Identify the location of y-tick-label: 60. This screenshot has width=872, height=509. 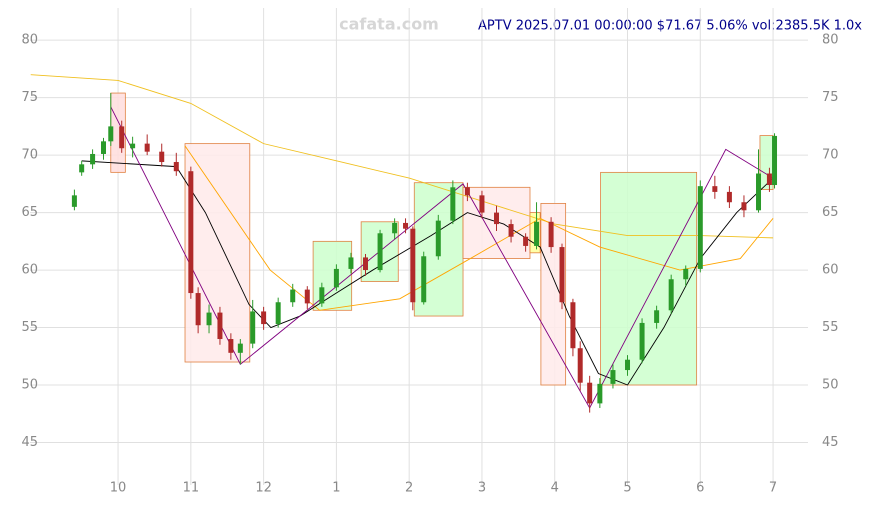
(29, 270).